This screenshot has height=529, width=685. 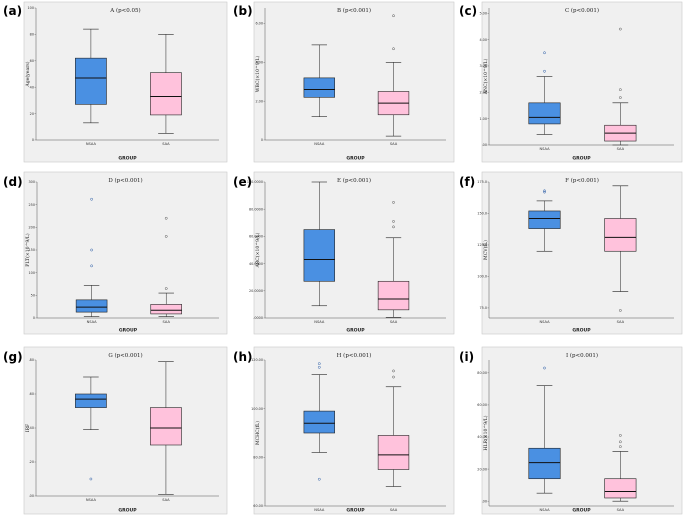 What do you see at coordinates (483, 66) in the screenshot?
I see `y-tick-label: 3.00` at bounding box center [483, 66].